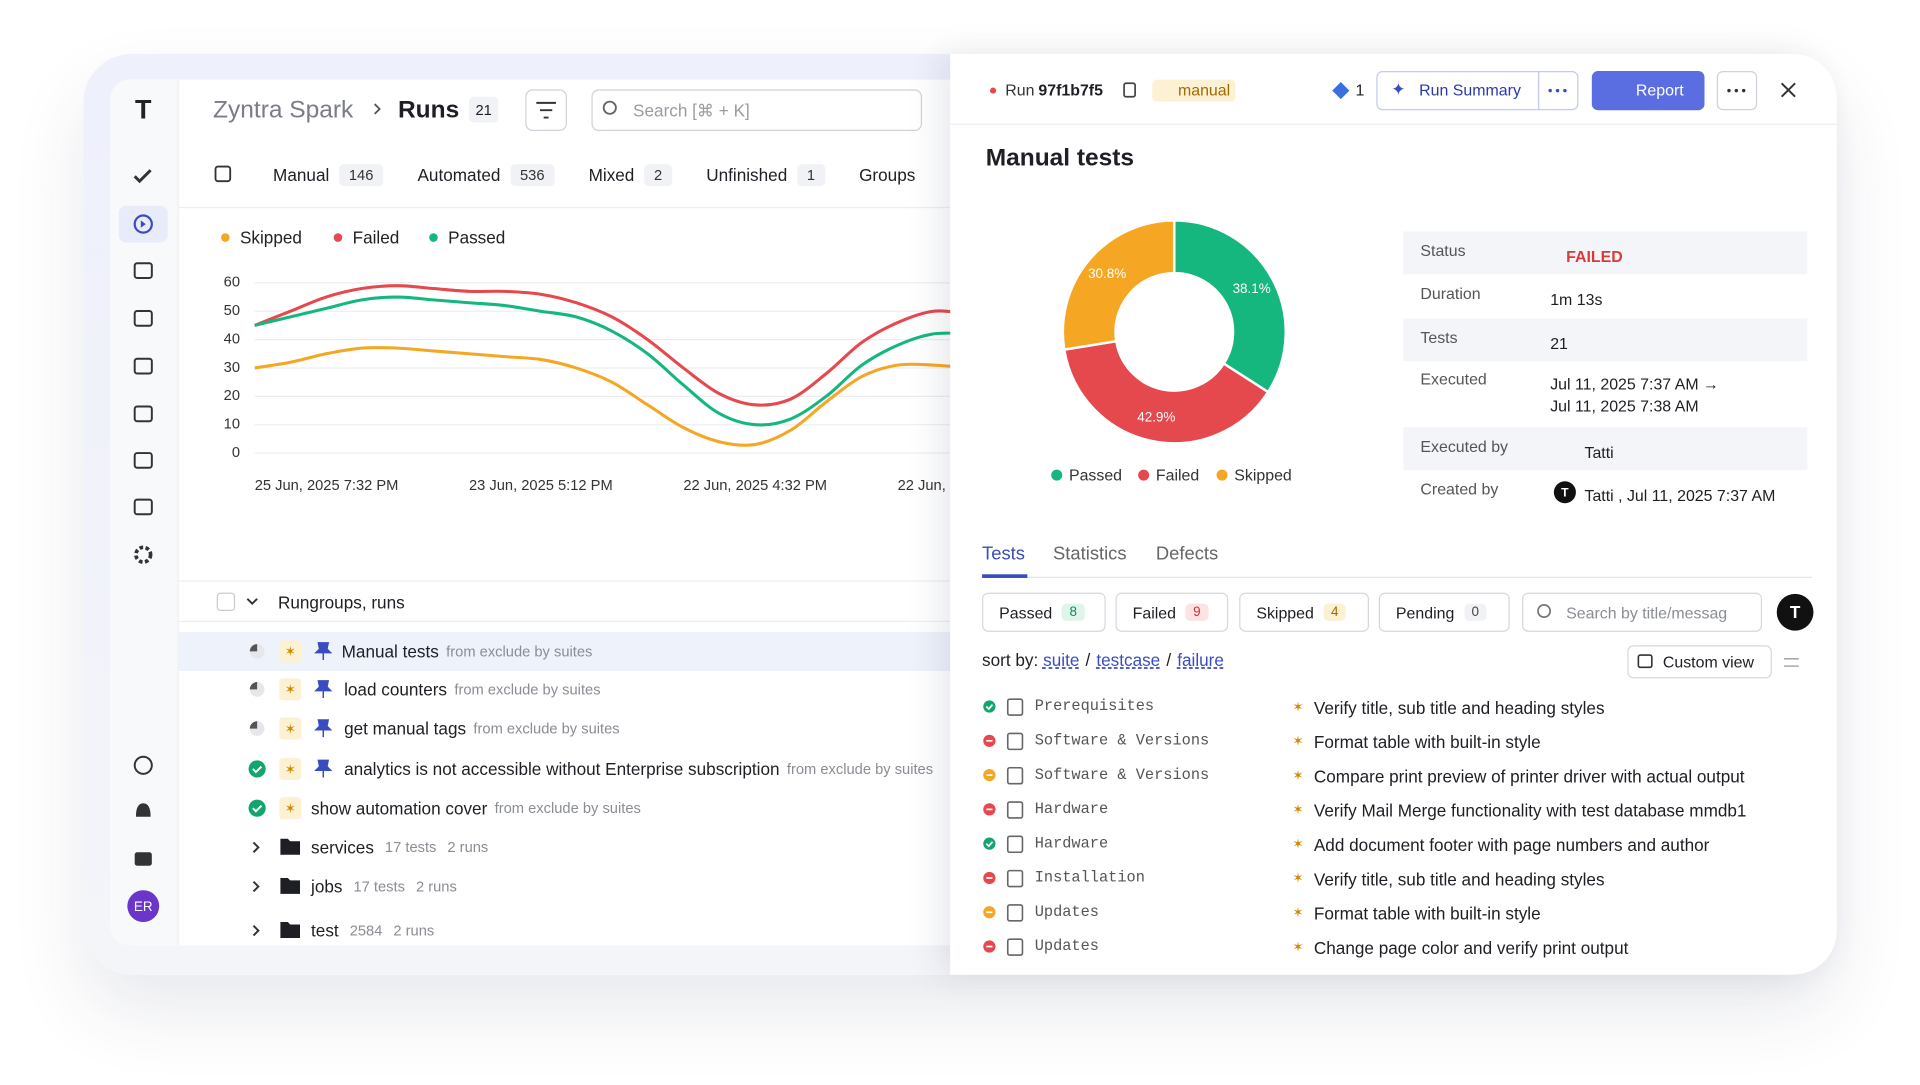  I want to click on report-label: Report, so click(1659, 90).